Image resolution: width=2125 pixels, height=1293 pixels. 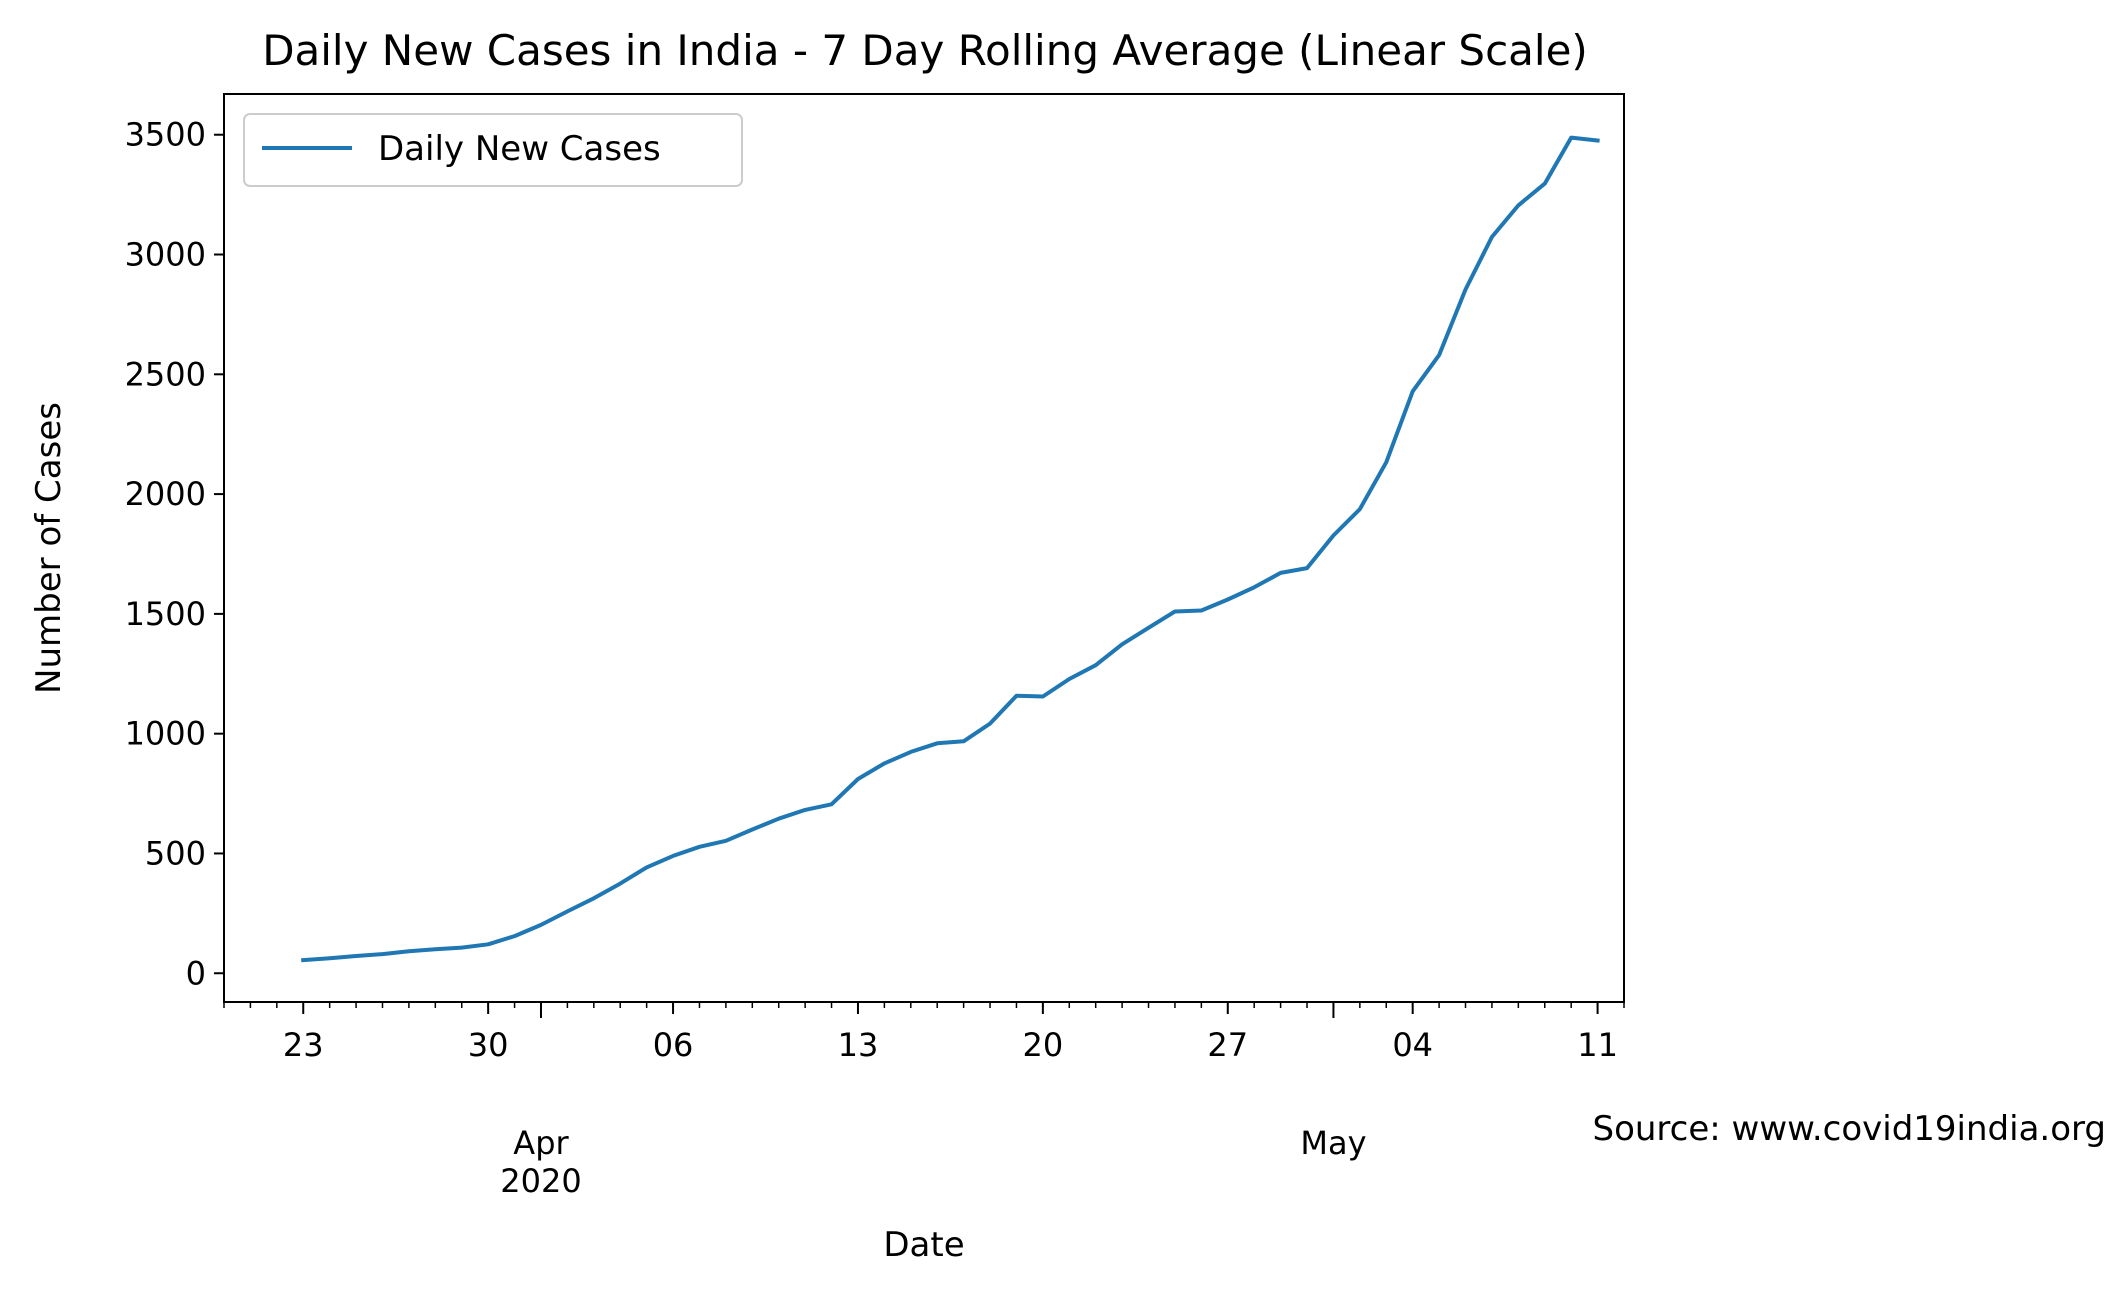 I want to click on legend-box, so click(x=493, y=150).